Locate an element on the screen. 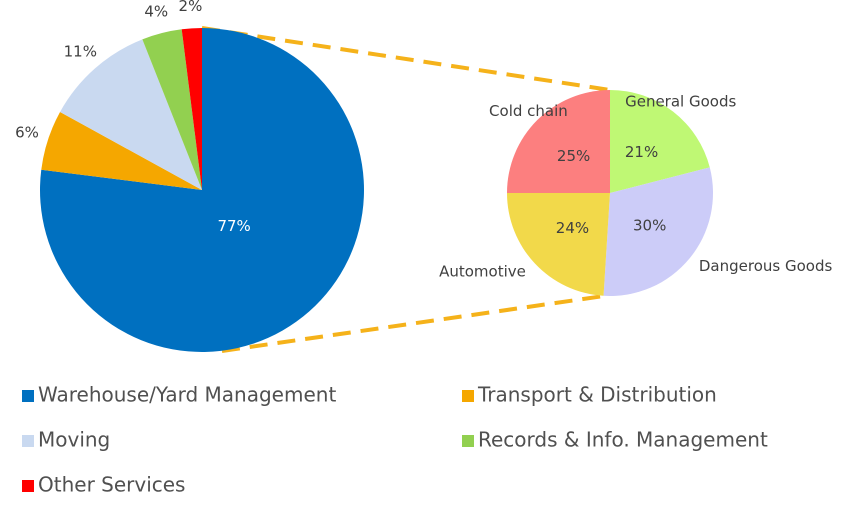 This screenshot has width=865, height=505. category-label: Cold chain is located at coordinates (528, 111).